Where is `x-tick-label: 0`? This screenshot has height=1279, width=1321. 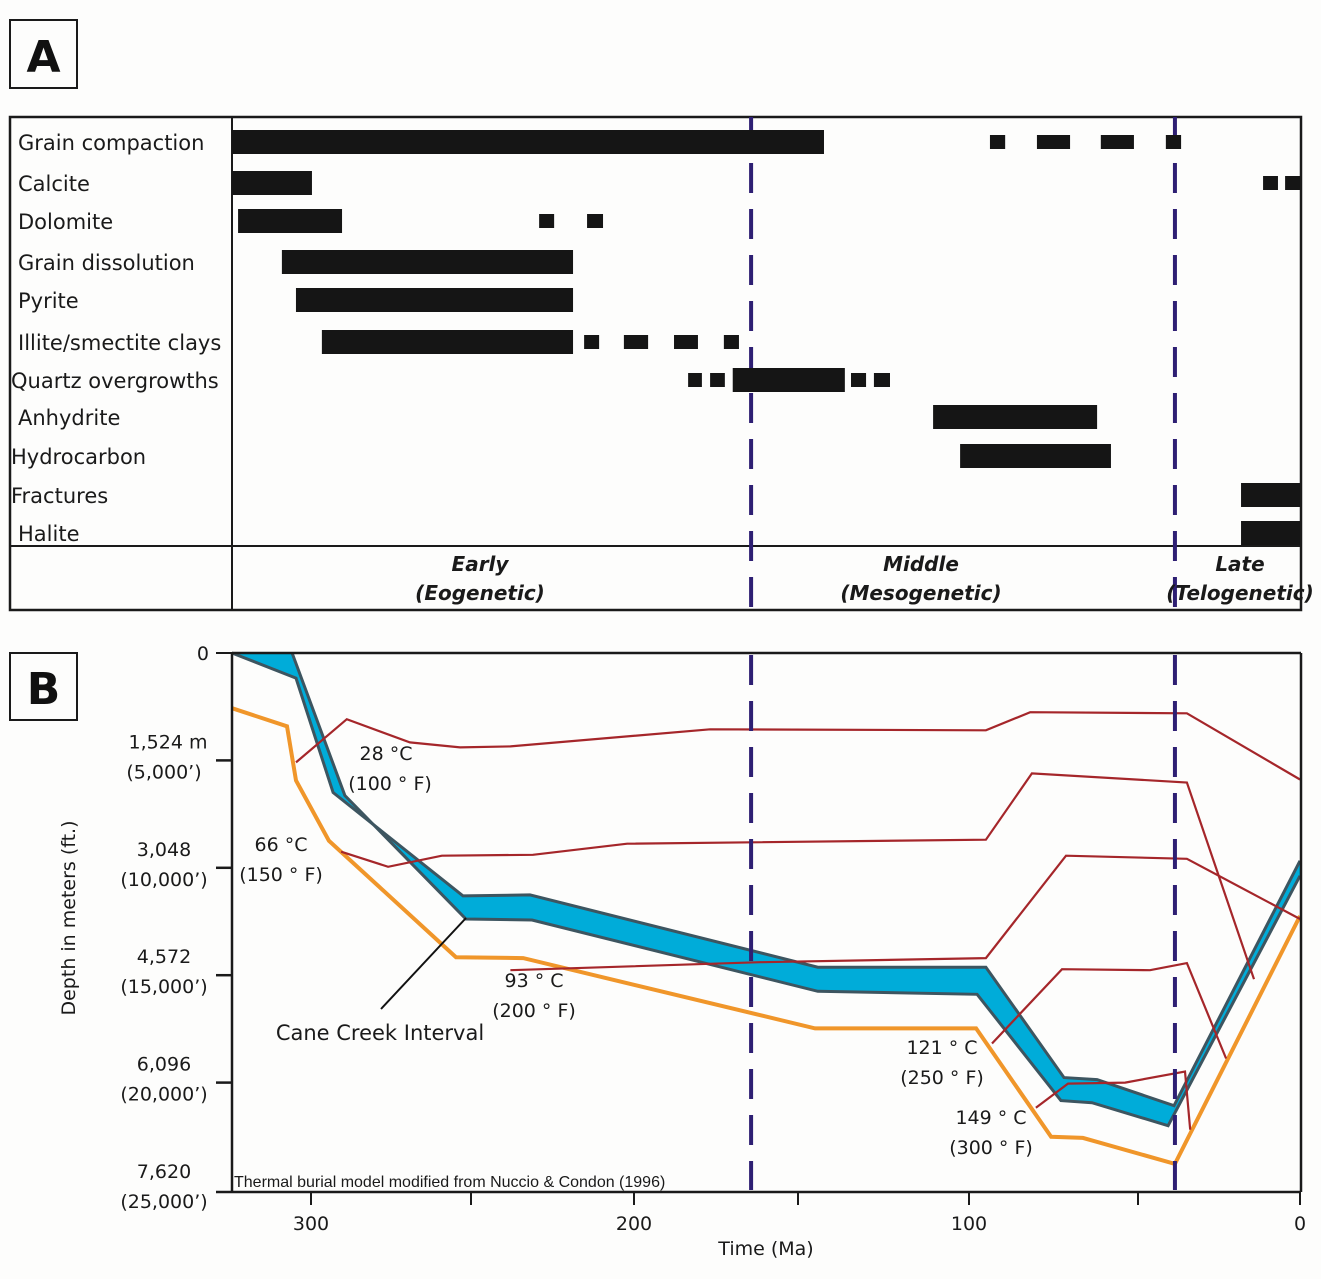 x-tick-label: 0 is located at coordinates (1300, 1224).